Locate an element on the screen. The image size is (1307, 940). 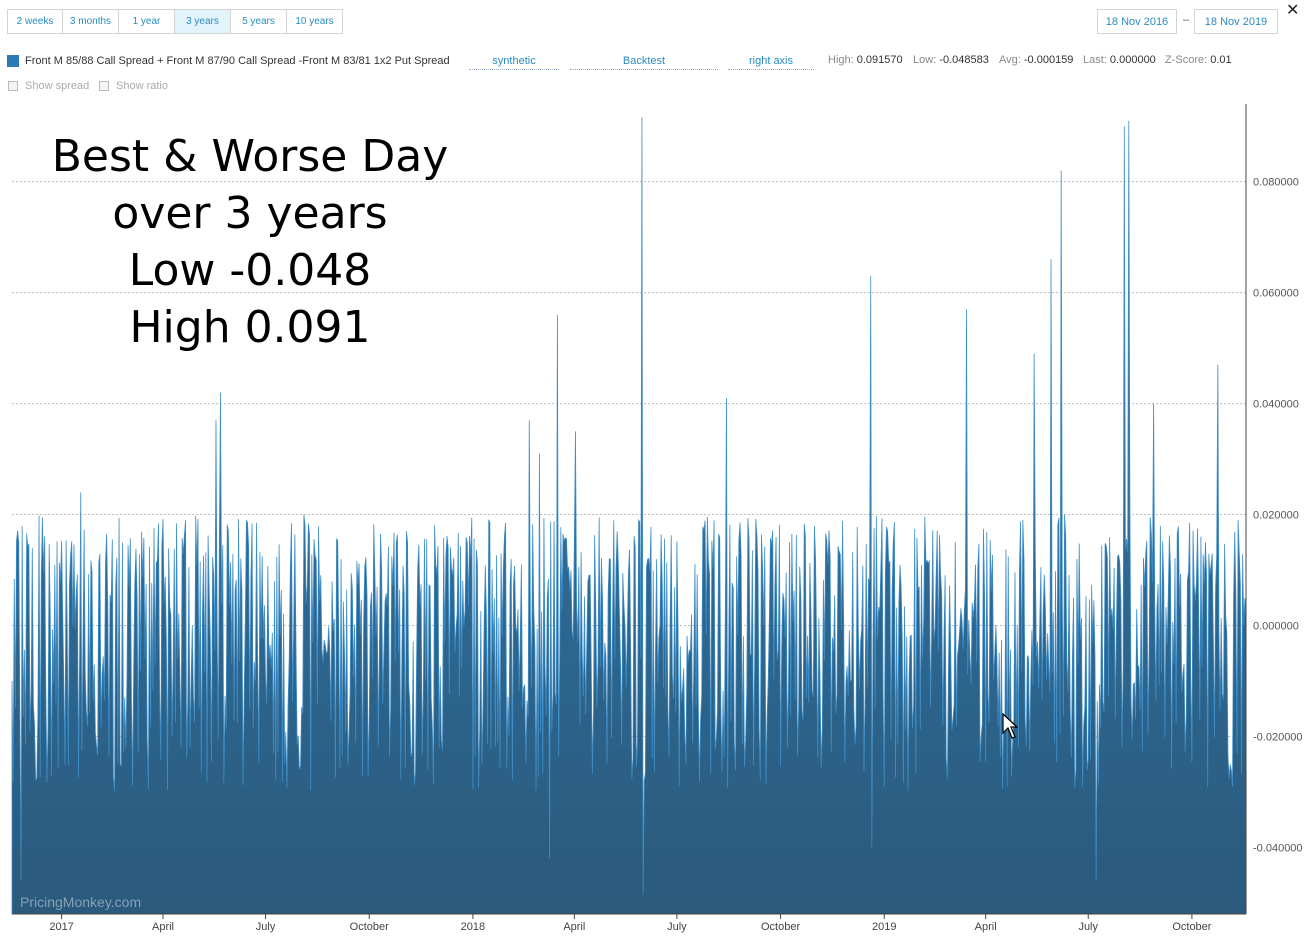
stat-zscore-label: Z-Score: is located at coordinates (1186, 60).